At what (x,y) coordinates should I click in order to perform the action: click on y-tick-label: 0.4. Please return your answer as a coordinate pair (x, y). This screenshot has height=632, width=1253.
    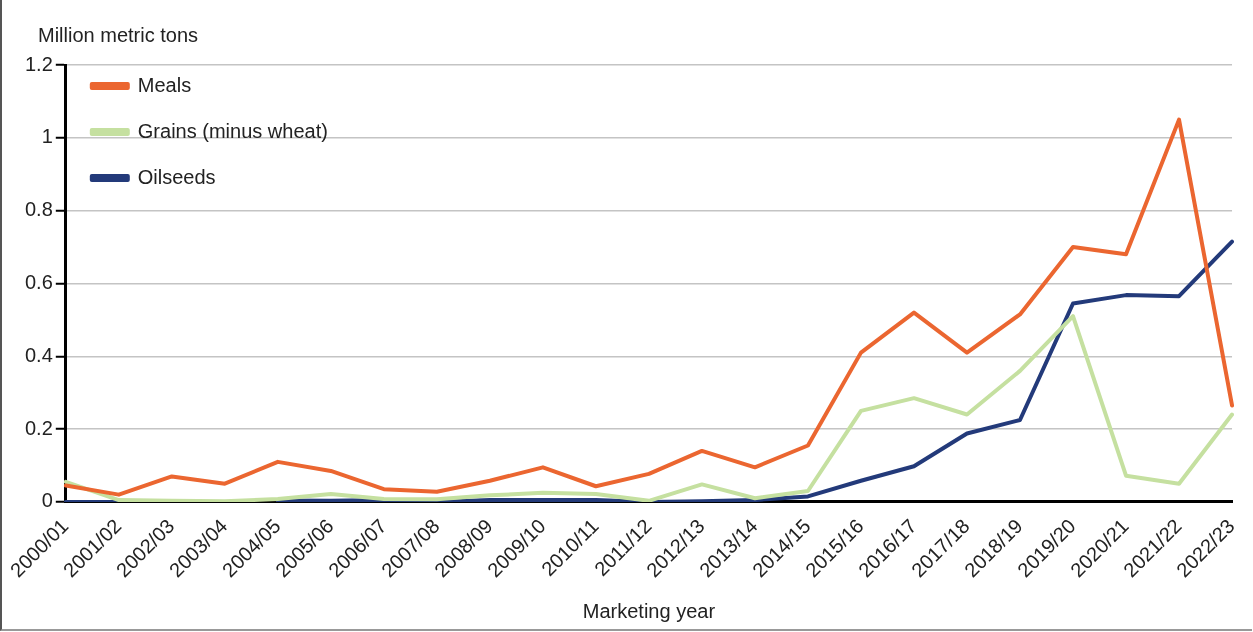
    Looking at the image, I should click on (38, 354).